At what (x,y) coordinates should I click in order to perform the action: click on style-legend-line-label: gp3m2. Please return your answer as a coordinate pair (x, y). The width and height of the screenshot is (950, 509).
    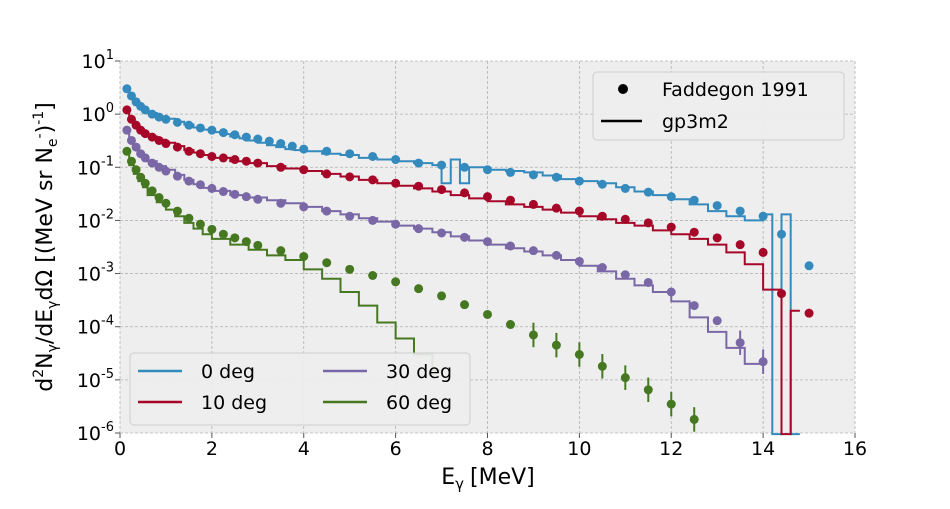
    Looking at the image, I should click on (695, 122).